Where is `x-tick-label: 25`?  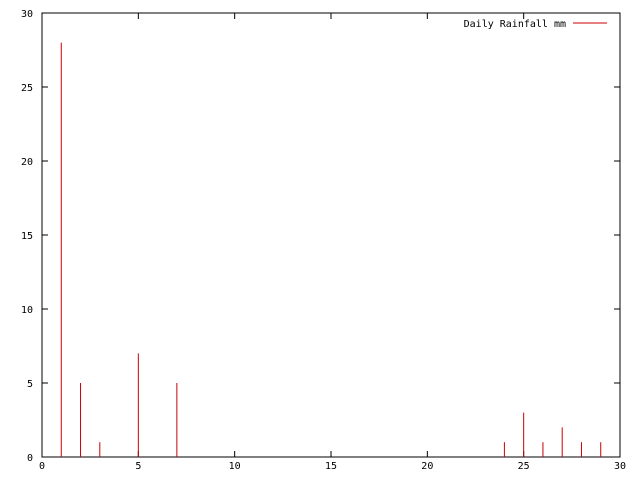
x-tick-label: 25 is located at coordinates (524, 466).